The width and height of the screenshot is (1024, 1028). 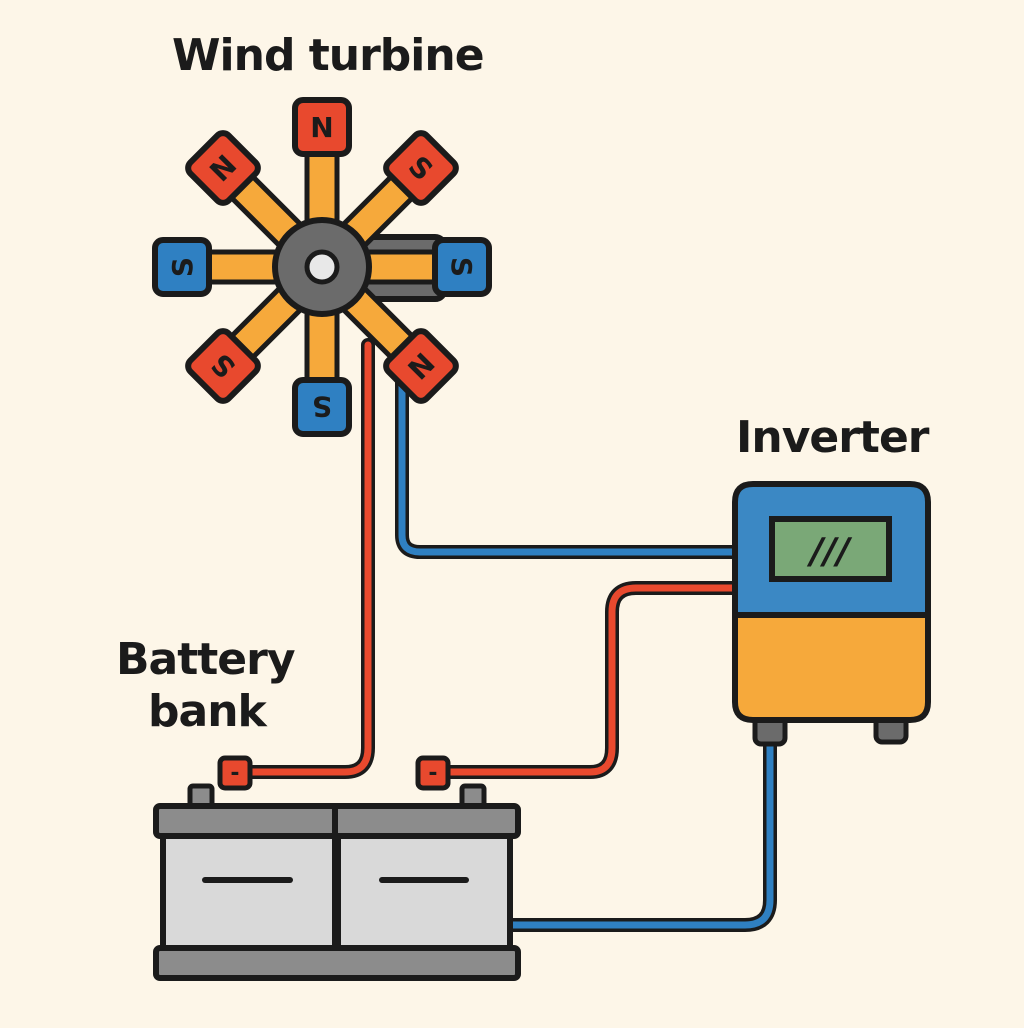 I want to click on battery-cell-left, so click(x=249, y=890).